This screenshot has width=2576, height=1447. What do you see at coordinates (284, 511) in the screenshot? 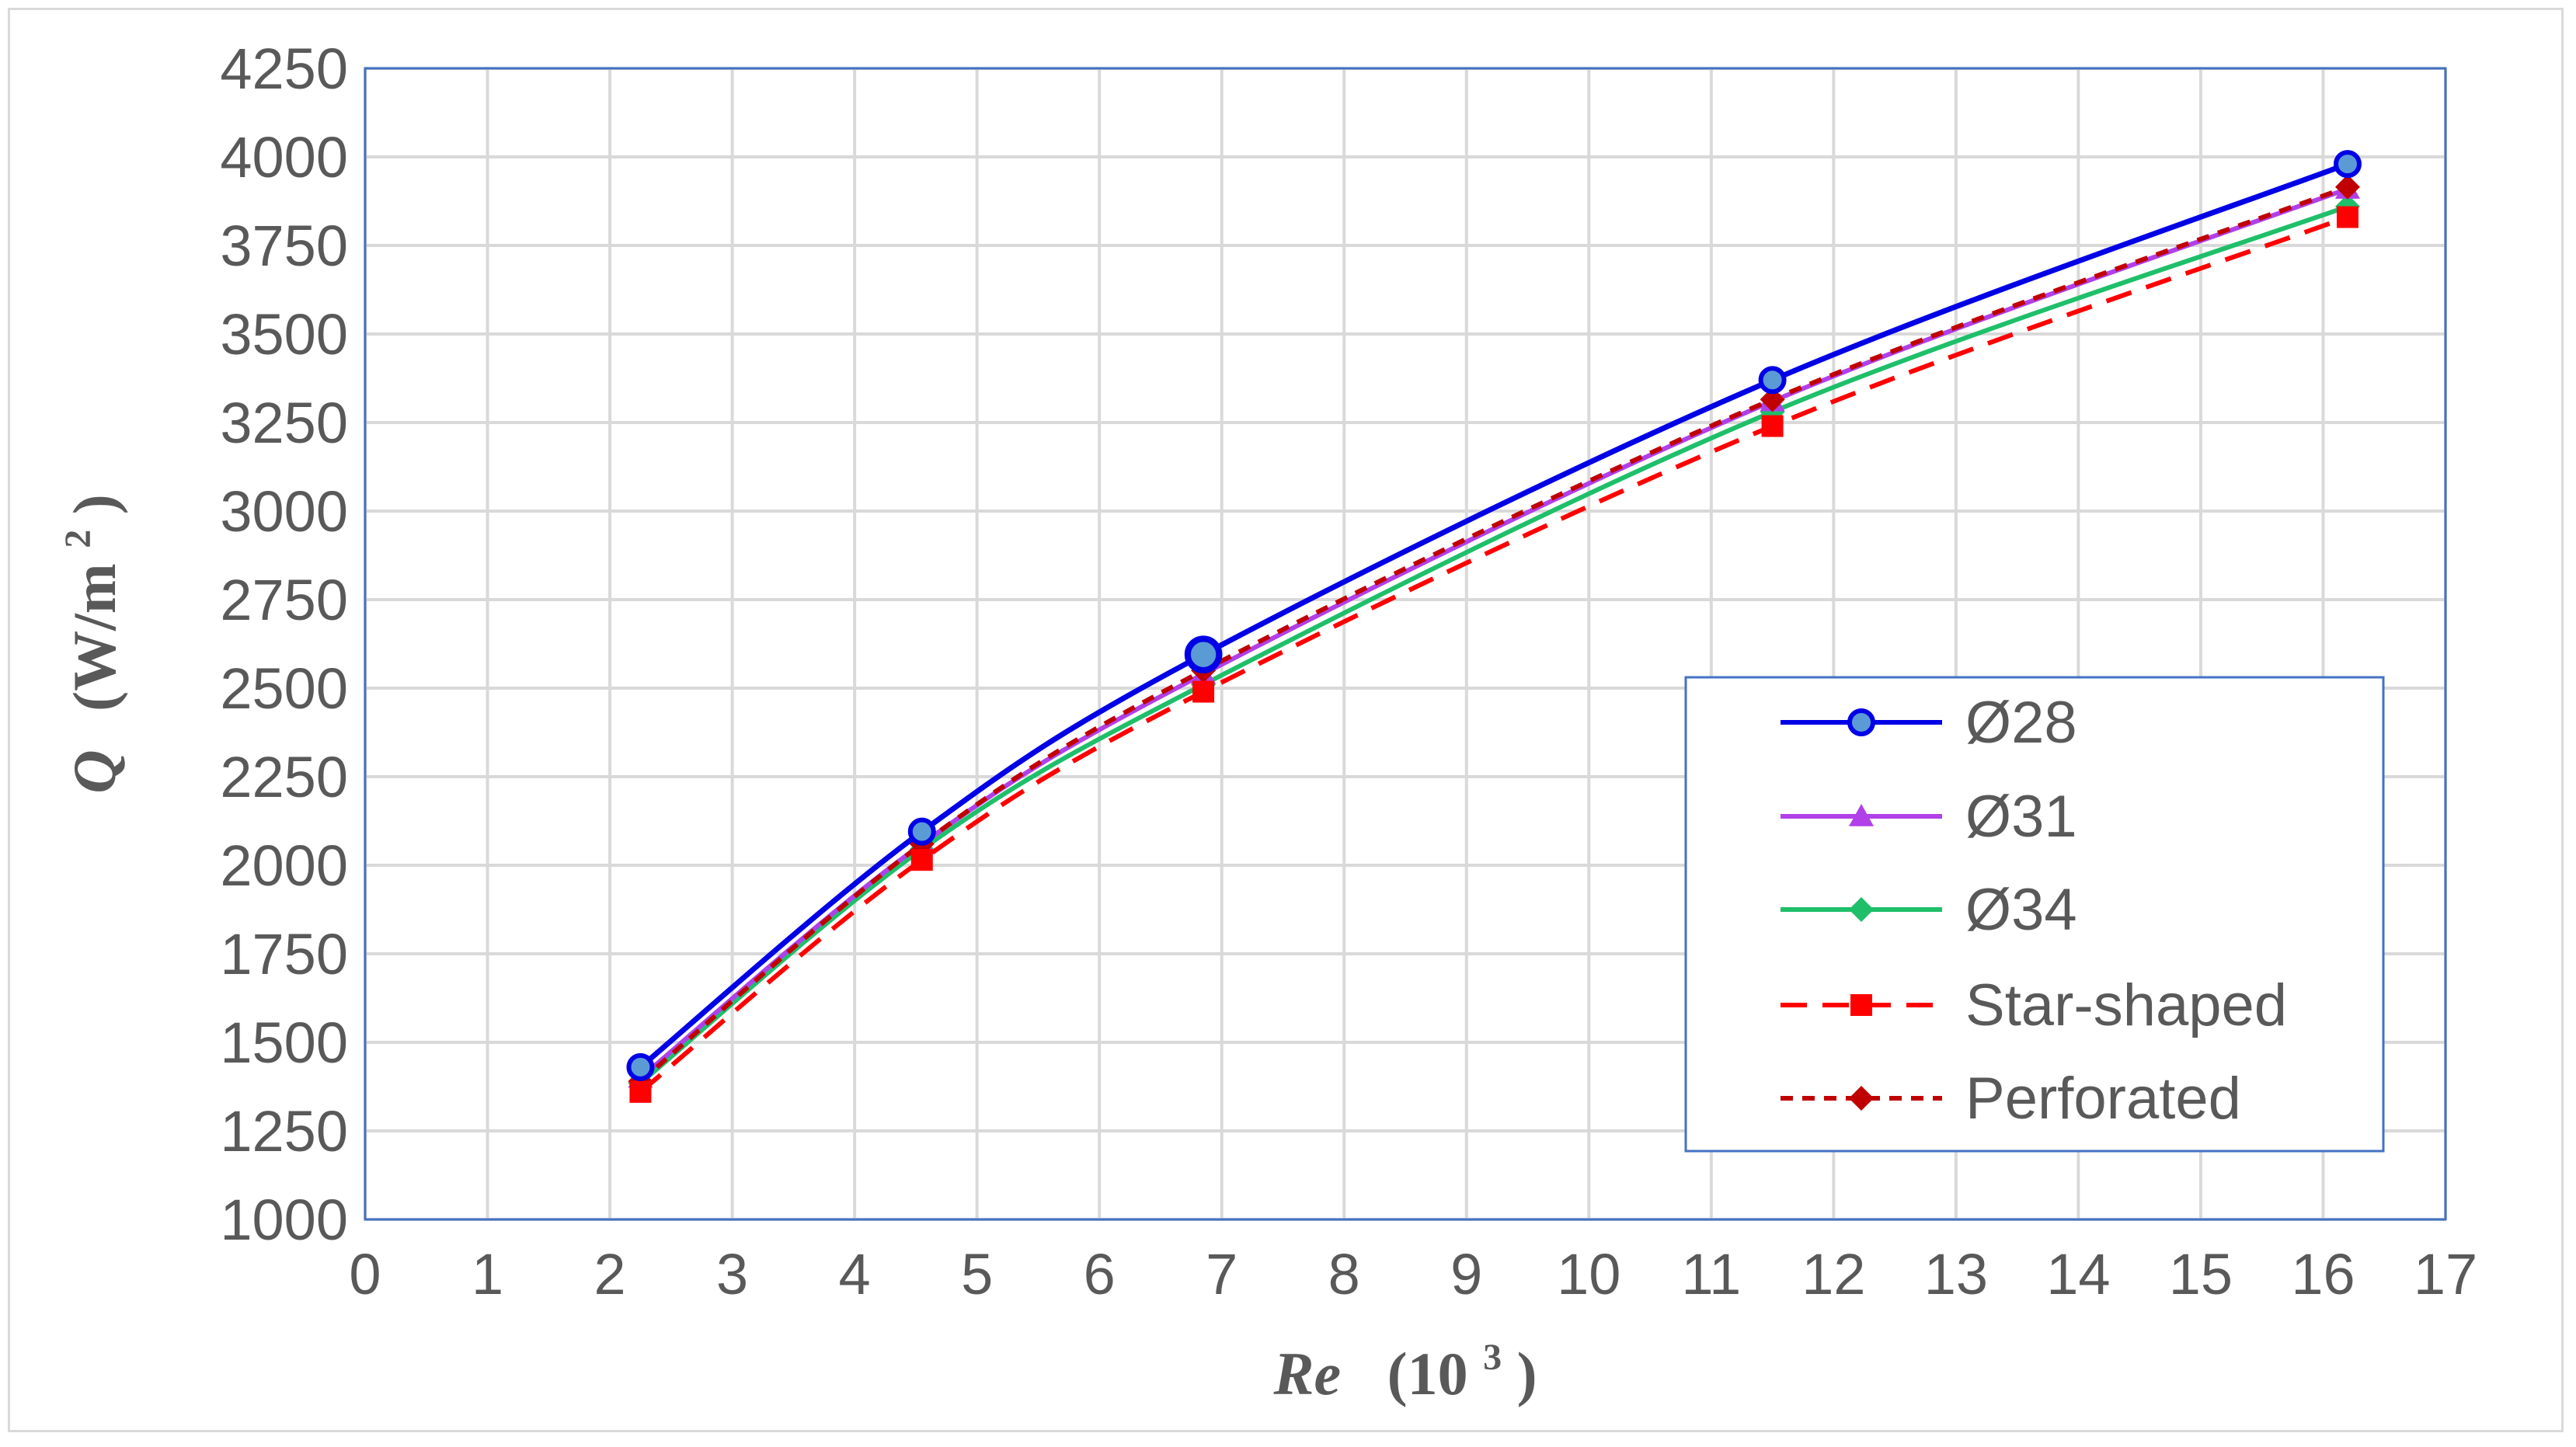
I see `y-tick-label-8: 3000` at bounding box center [284, 511].